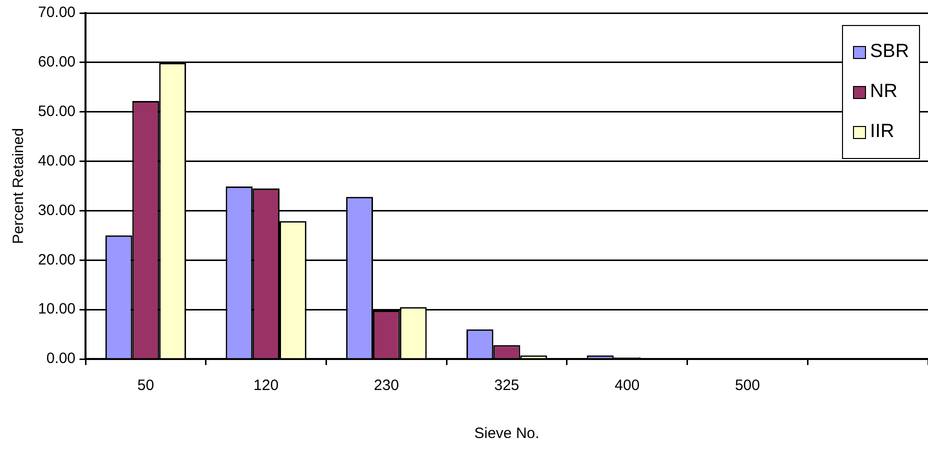 The width and height of the screenshot is (928, 451). I want to click on x-tick-label: 325, so click(507, 385).